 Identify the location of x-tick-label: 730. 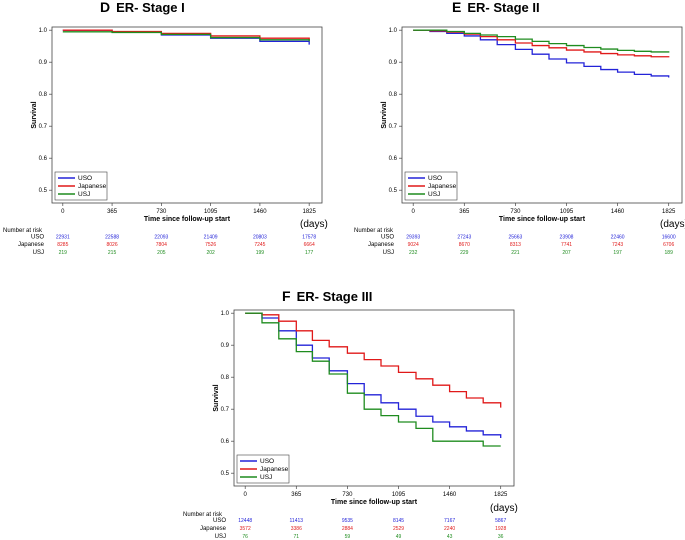
(347, 495).